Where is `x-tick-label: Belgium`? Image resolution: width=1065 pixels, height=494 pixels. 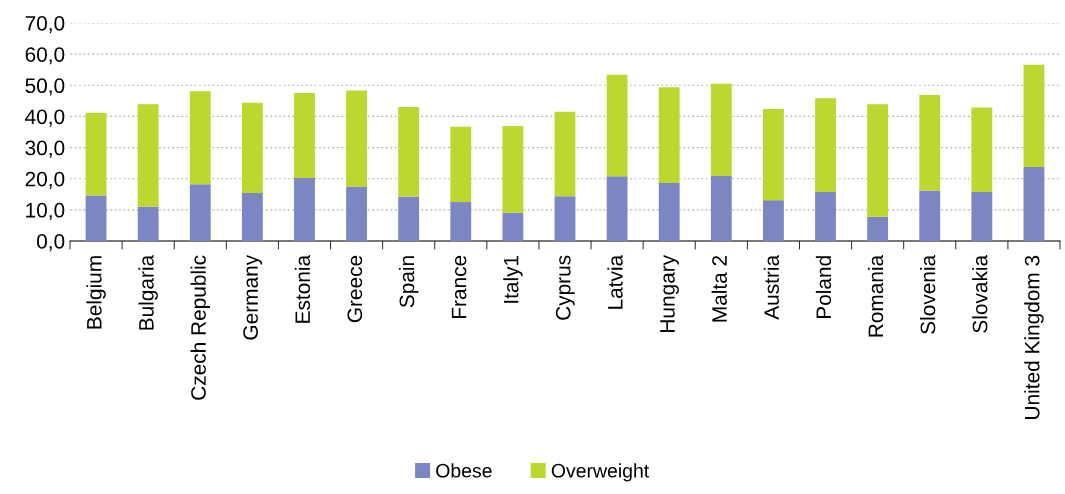
x-tick-label: Belgium is located at coordinates (96, 292).